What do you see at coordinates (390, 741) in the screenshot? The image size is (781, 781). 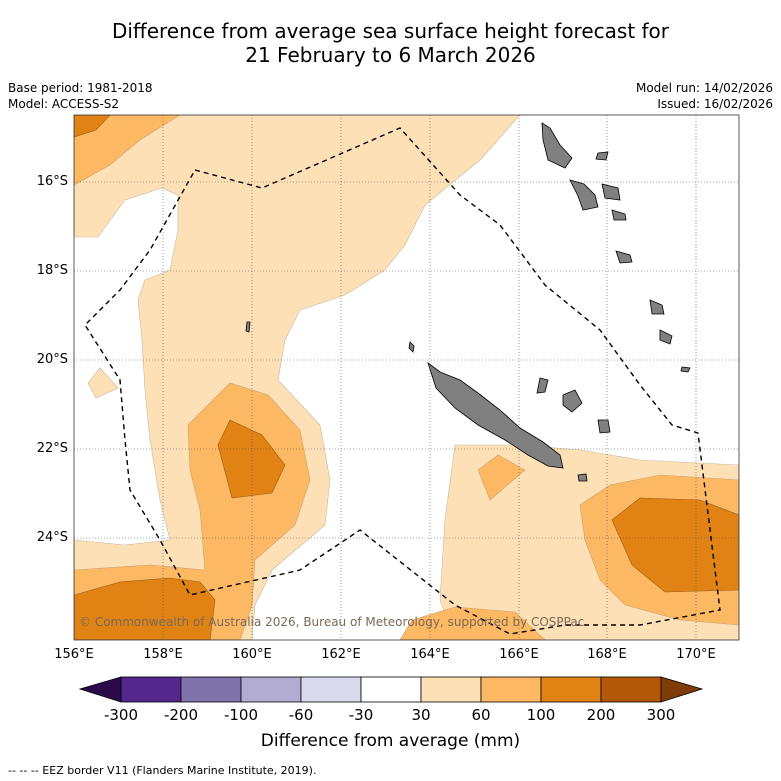 I see `colorbar-title: Difference from average (mm)` at bounding box center [390, 741].